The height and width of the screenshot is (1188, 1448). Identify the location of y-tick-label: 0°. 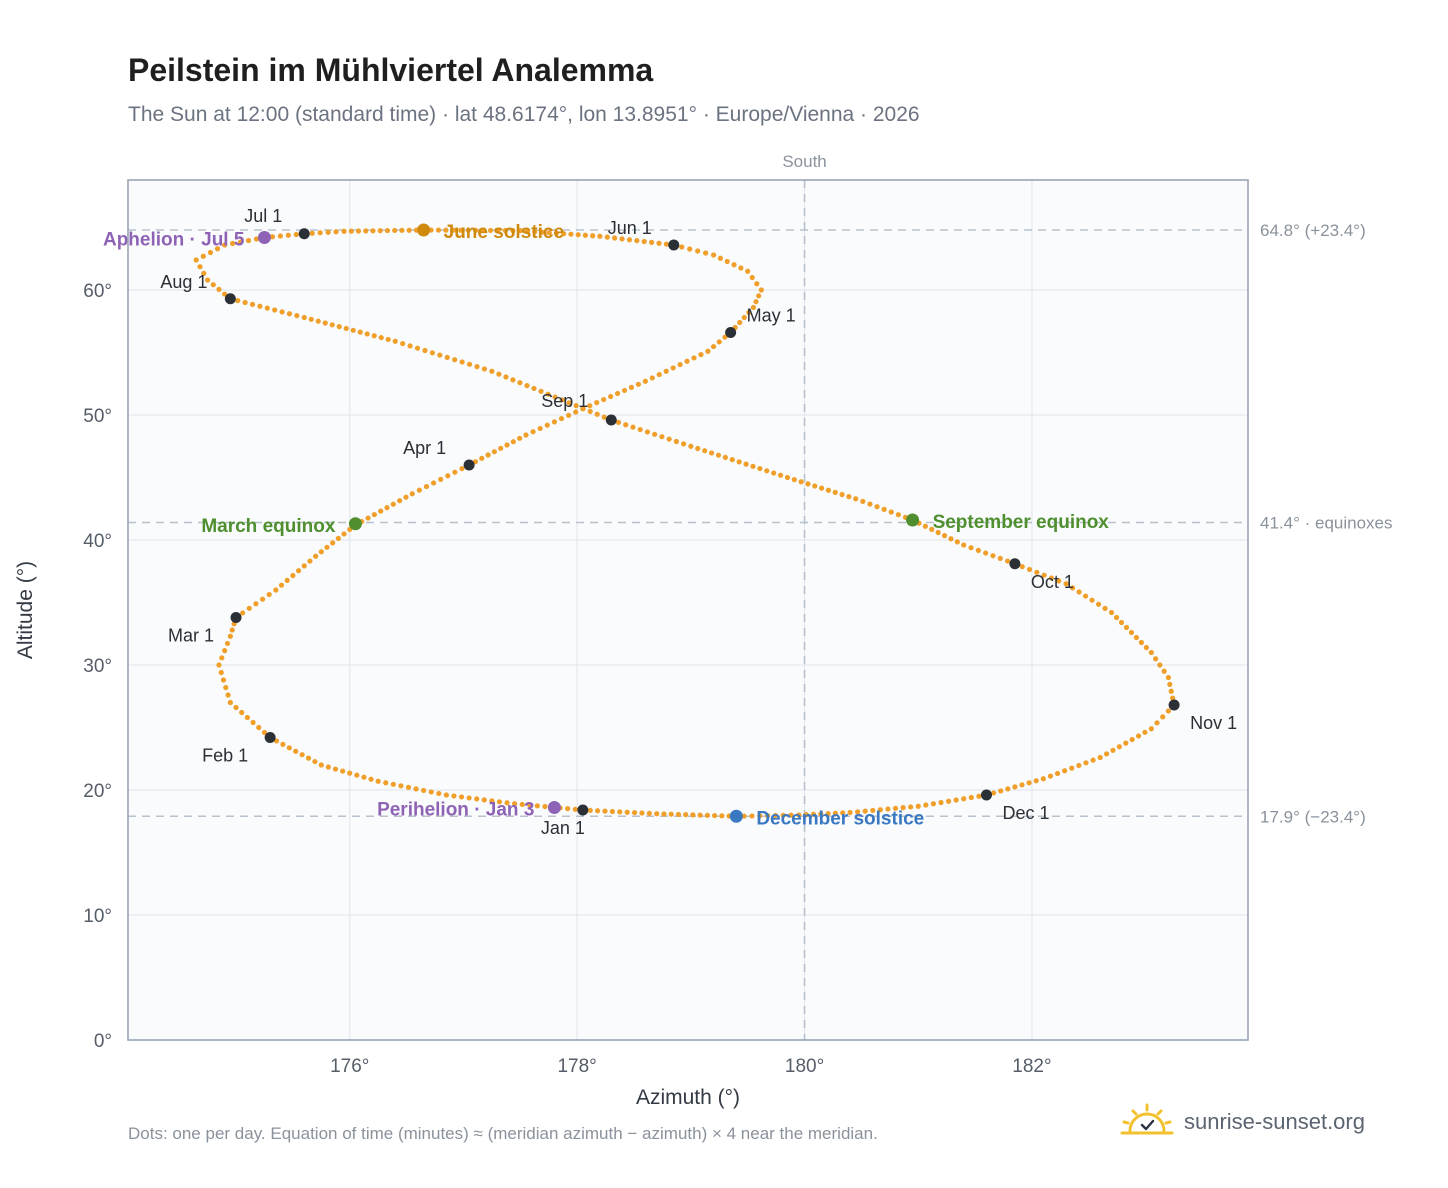
(103, 1041).